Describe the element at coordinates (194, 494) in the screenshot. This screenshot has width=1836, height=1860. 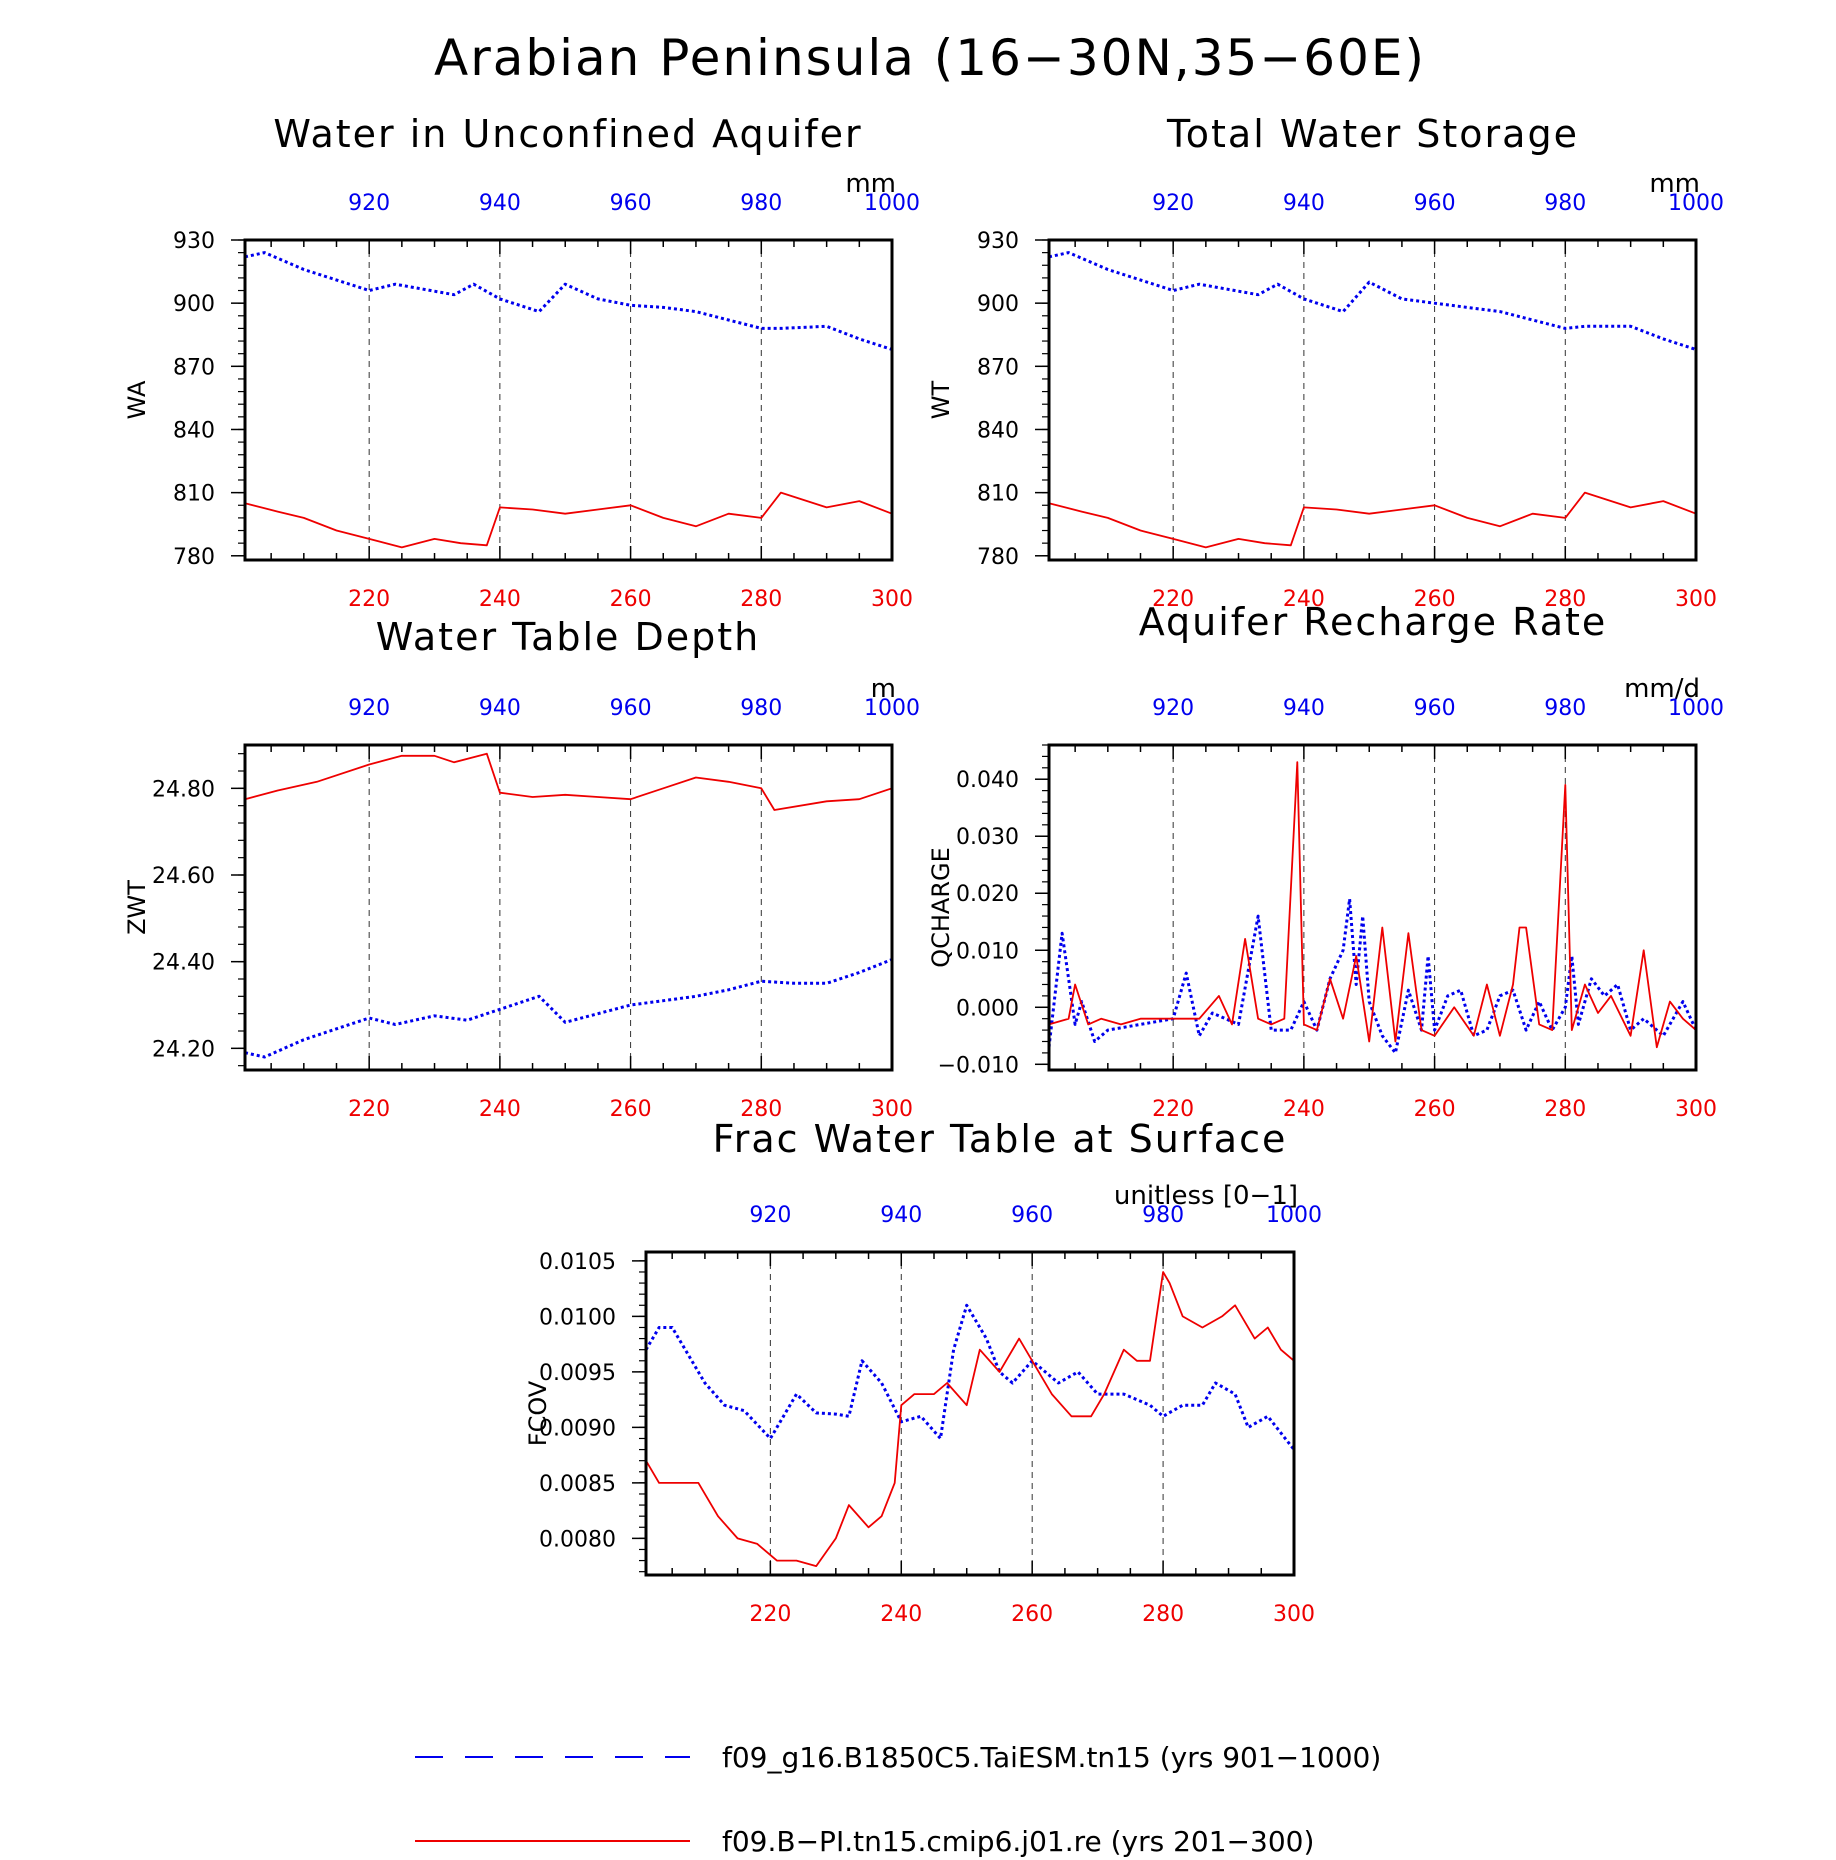
I see `y-tick-label: 810` at that location.